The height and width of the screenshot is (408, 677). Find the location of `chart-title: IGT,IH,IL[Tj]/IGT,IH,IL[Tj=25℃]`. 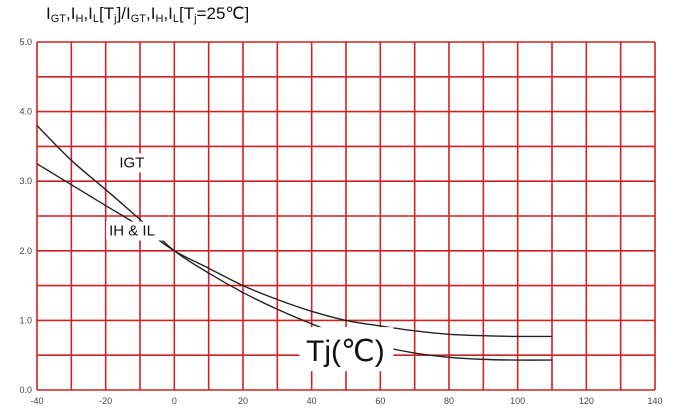

chart-title: IGT,IH,IL[Tj]/IGT,IH,IL[Tj=25℃] is located at coordinates (147, 14).